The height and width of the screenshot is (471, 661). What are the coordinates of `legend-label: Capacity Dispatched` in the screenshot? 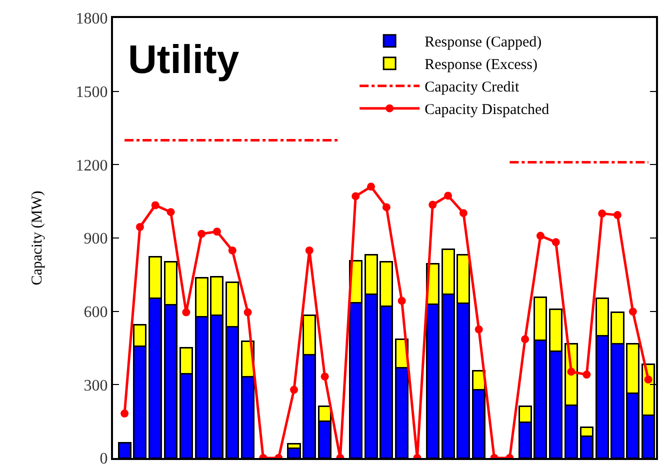 It's located at (487, 110).